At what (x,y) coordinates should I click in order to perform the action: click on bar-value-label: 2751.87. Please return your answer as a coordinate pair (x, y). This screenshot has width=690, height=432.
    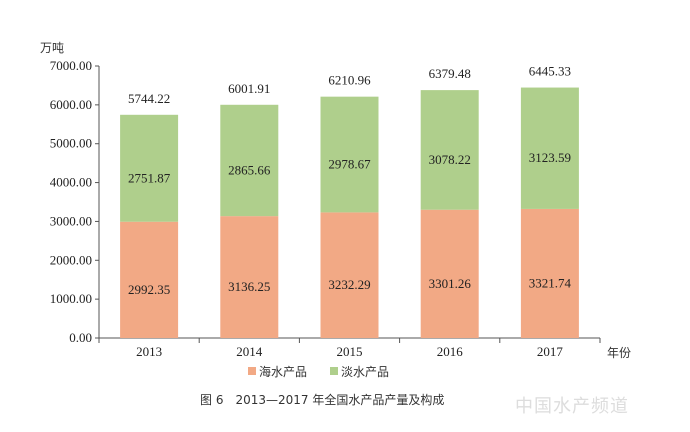
    Looking at the image, I should click on (149, 177).